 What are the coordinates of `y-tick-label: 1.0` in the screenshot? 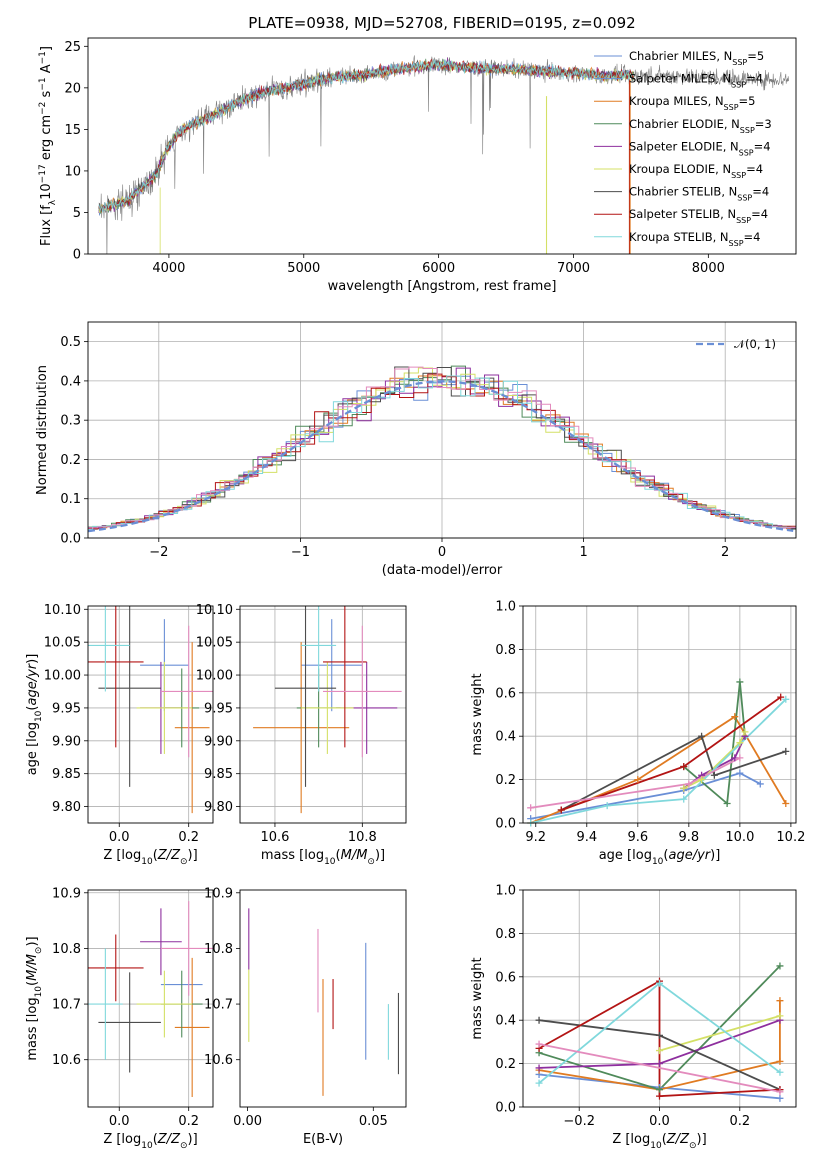 It's located at (505, 891).